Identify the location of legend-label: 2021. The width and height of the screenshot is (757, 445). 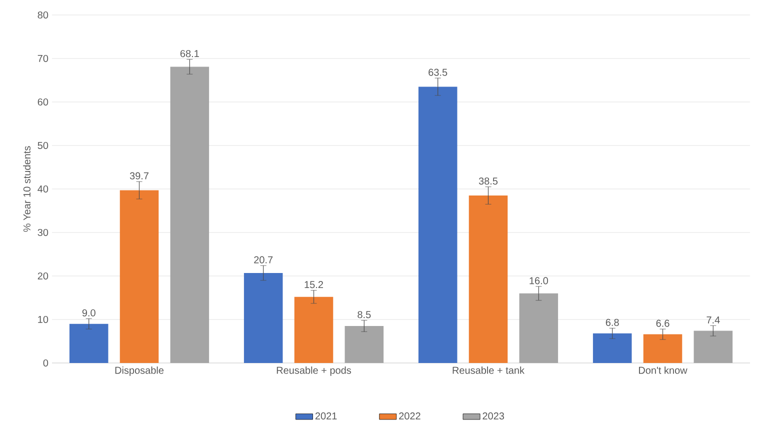
(326, 416).